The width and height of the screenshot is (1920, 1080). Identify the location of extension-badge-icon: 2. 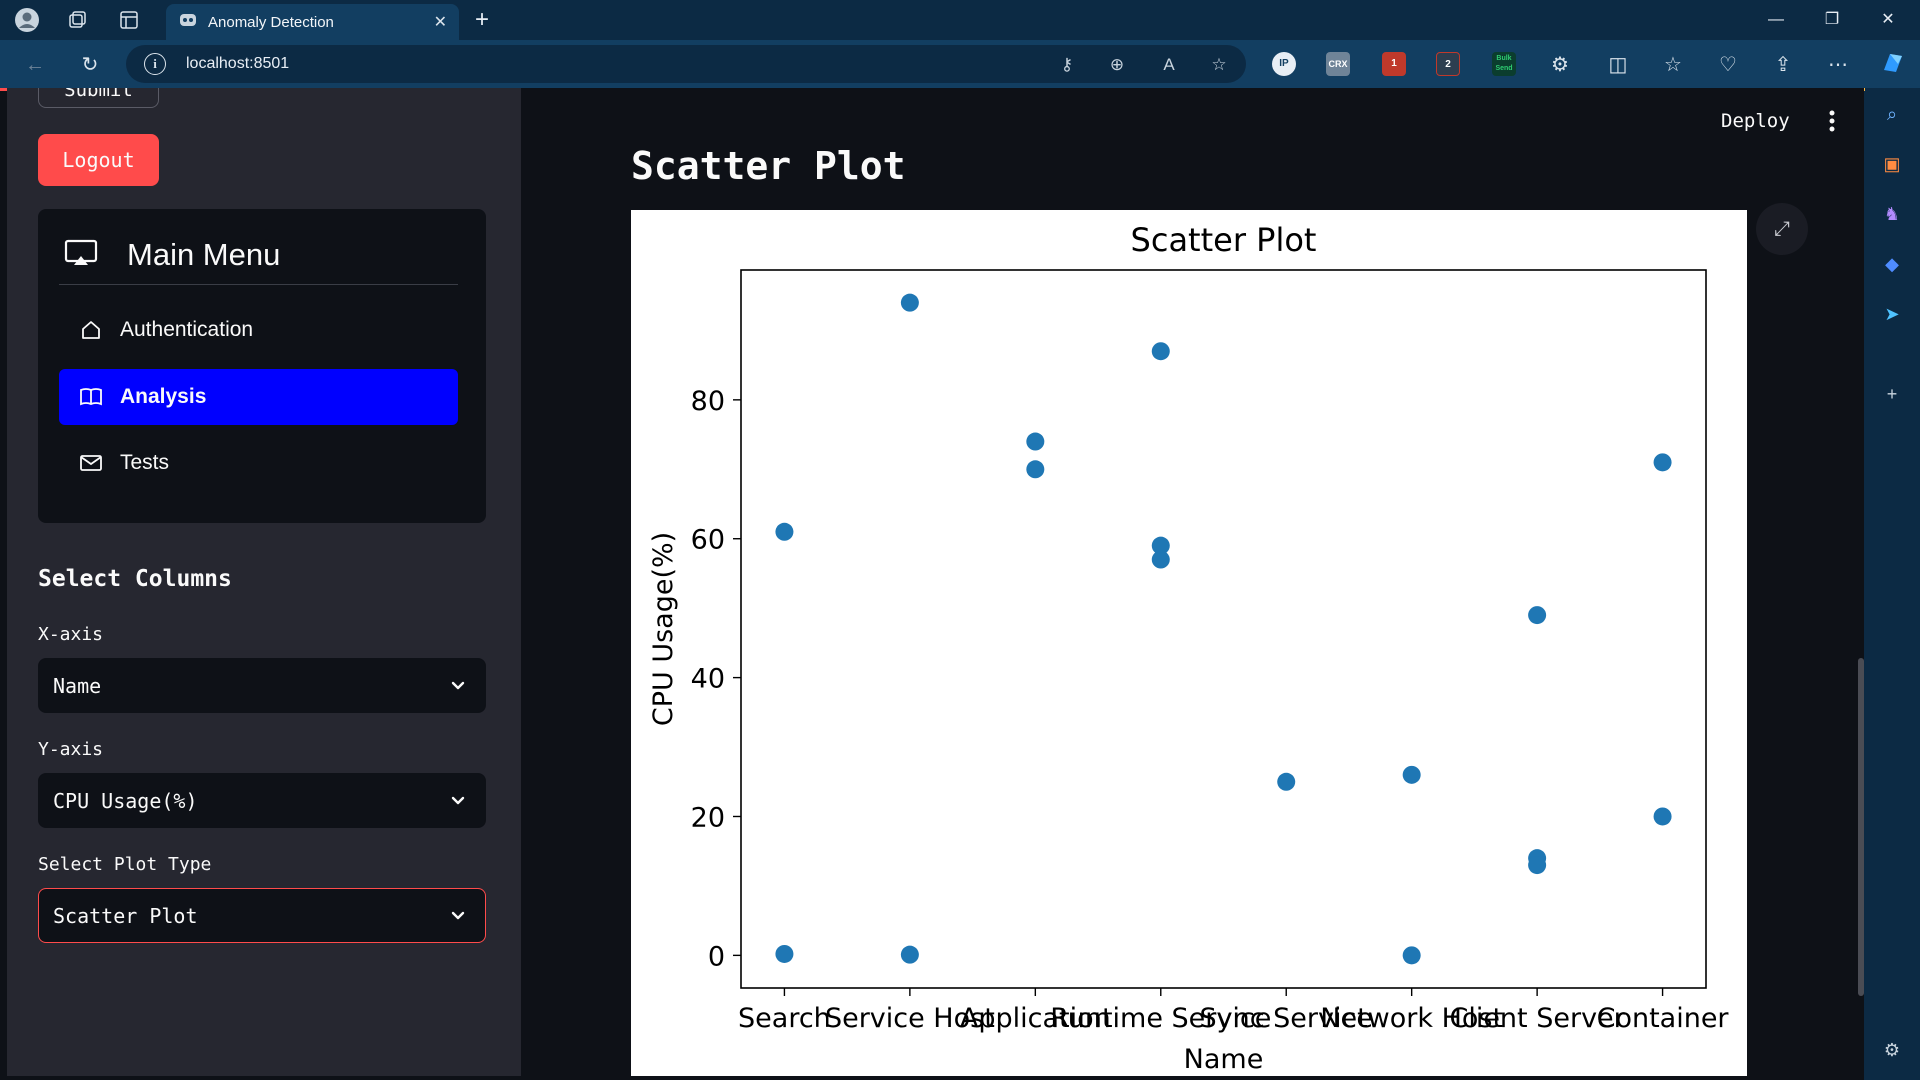
(1448, 64).